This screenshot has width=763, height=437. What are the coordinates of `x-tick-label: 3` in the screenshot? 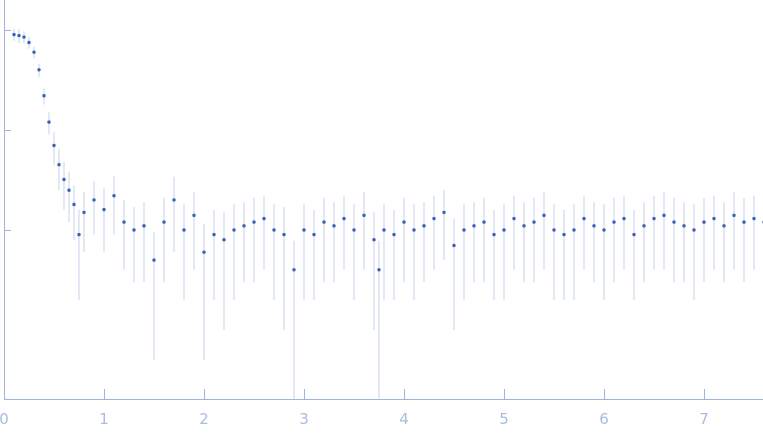 It's located at (304, 419).